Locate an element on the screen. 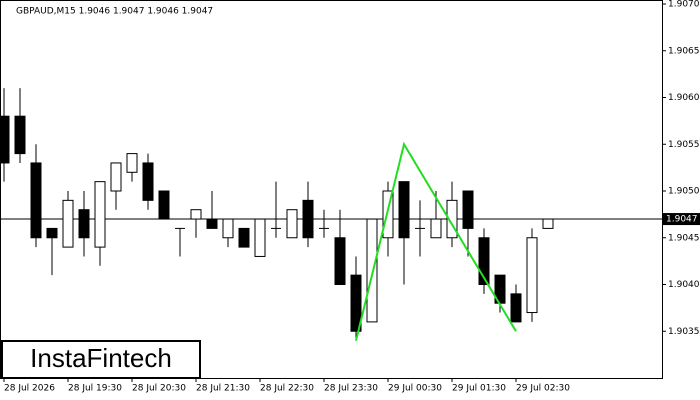  x-tick-label: 29 Jul 00:30 is located at coordinates (415, 389).